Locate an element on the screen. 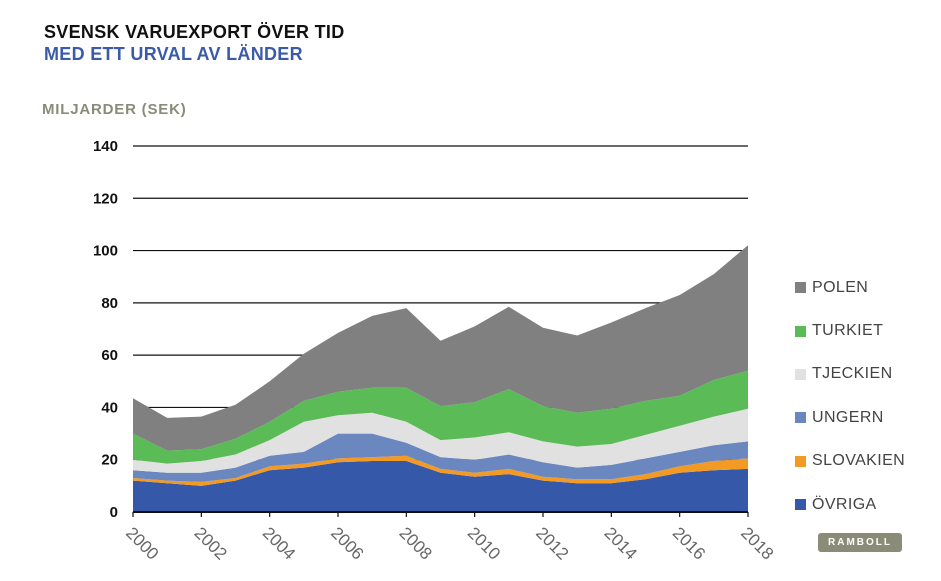  y-tick-label: 0 is located at coordinates (114, 512).